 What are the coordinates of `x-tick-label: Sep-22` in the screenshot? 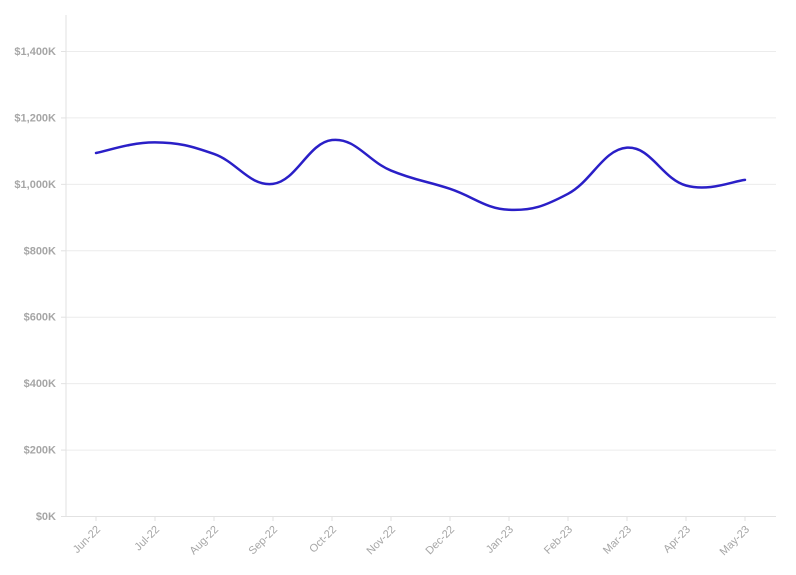 It's located at (264, 541).